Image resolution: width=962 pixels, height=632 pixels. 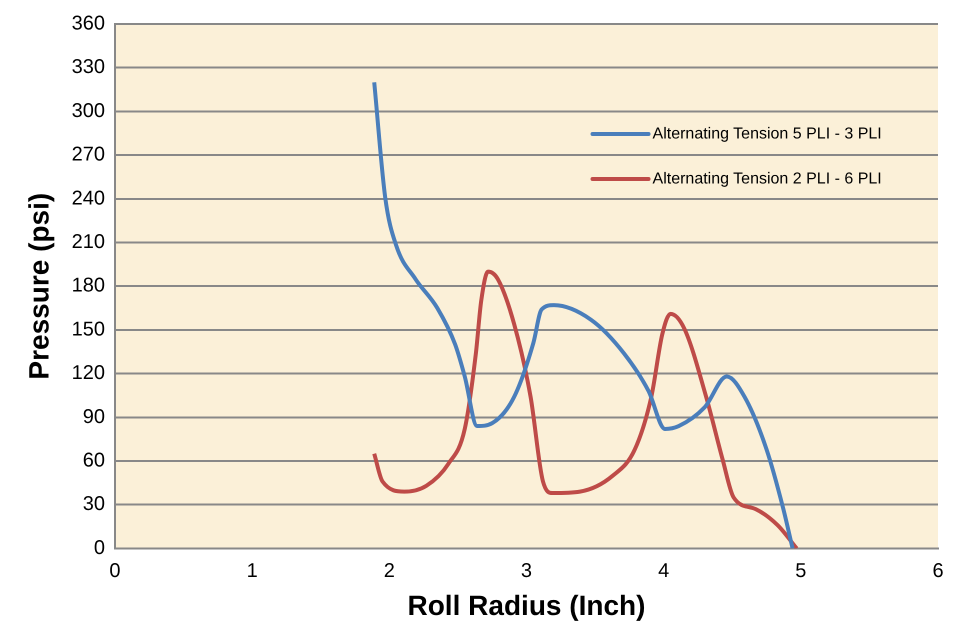 I want to click on y-tick-label: 330, so click(x=88, y=67).